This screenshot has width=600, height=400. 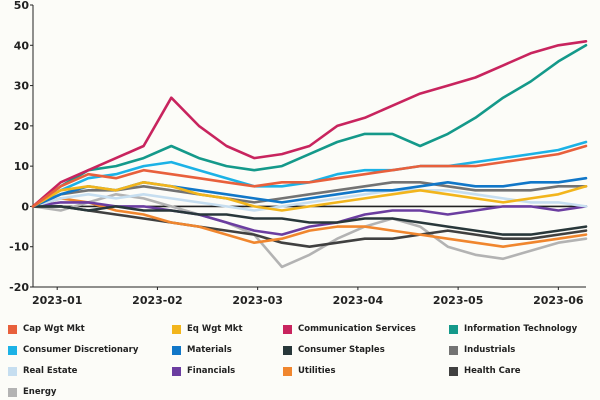 I want to click on legend-label: Financials, so click(x=211, y=371).